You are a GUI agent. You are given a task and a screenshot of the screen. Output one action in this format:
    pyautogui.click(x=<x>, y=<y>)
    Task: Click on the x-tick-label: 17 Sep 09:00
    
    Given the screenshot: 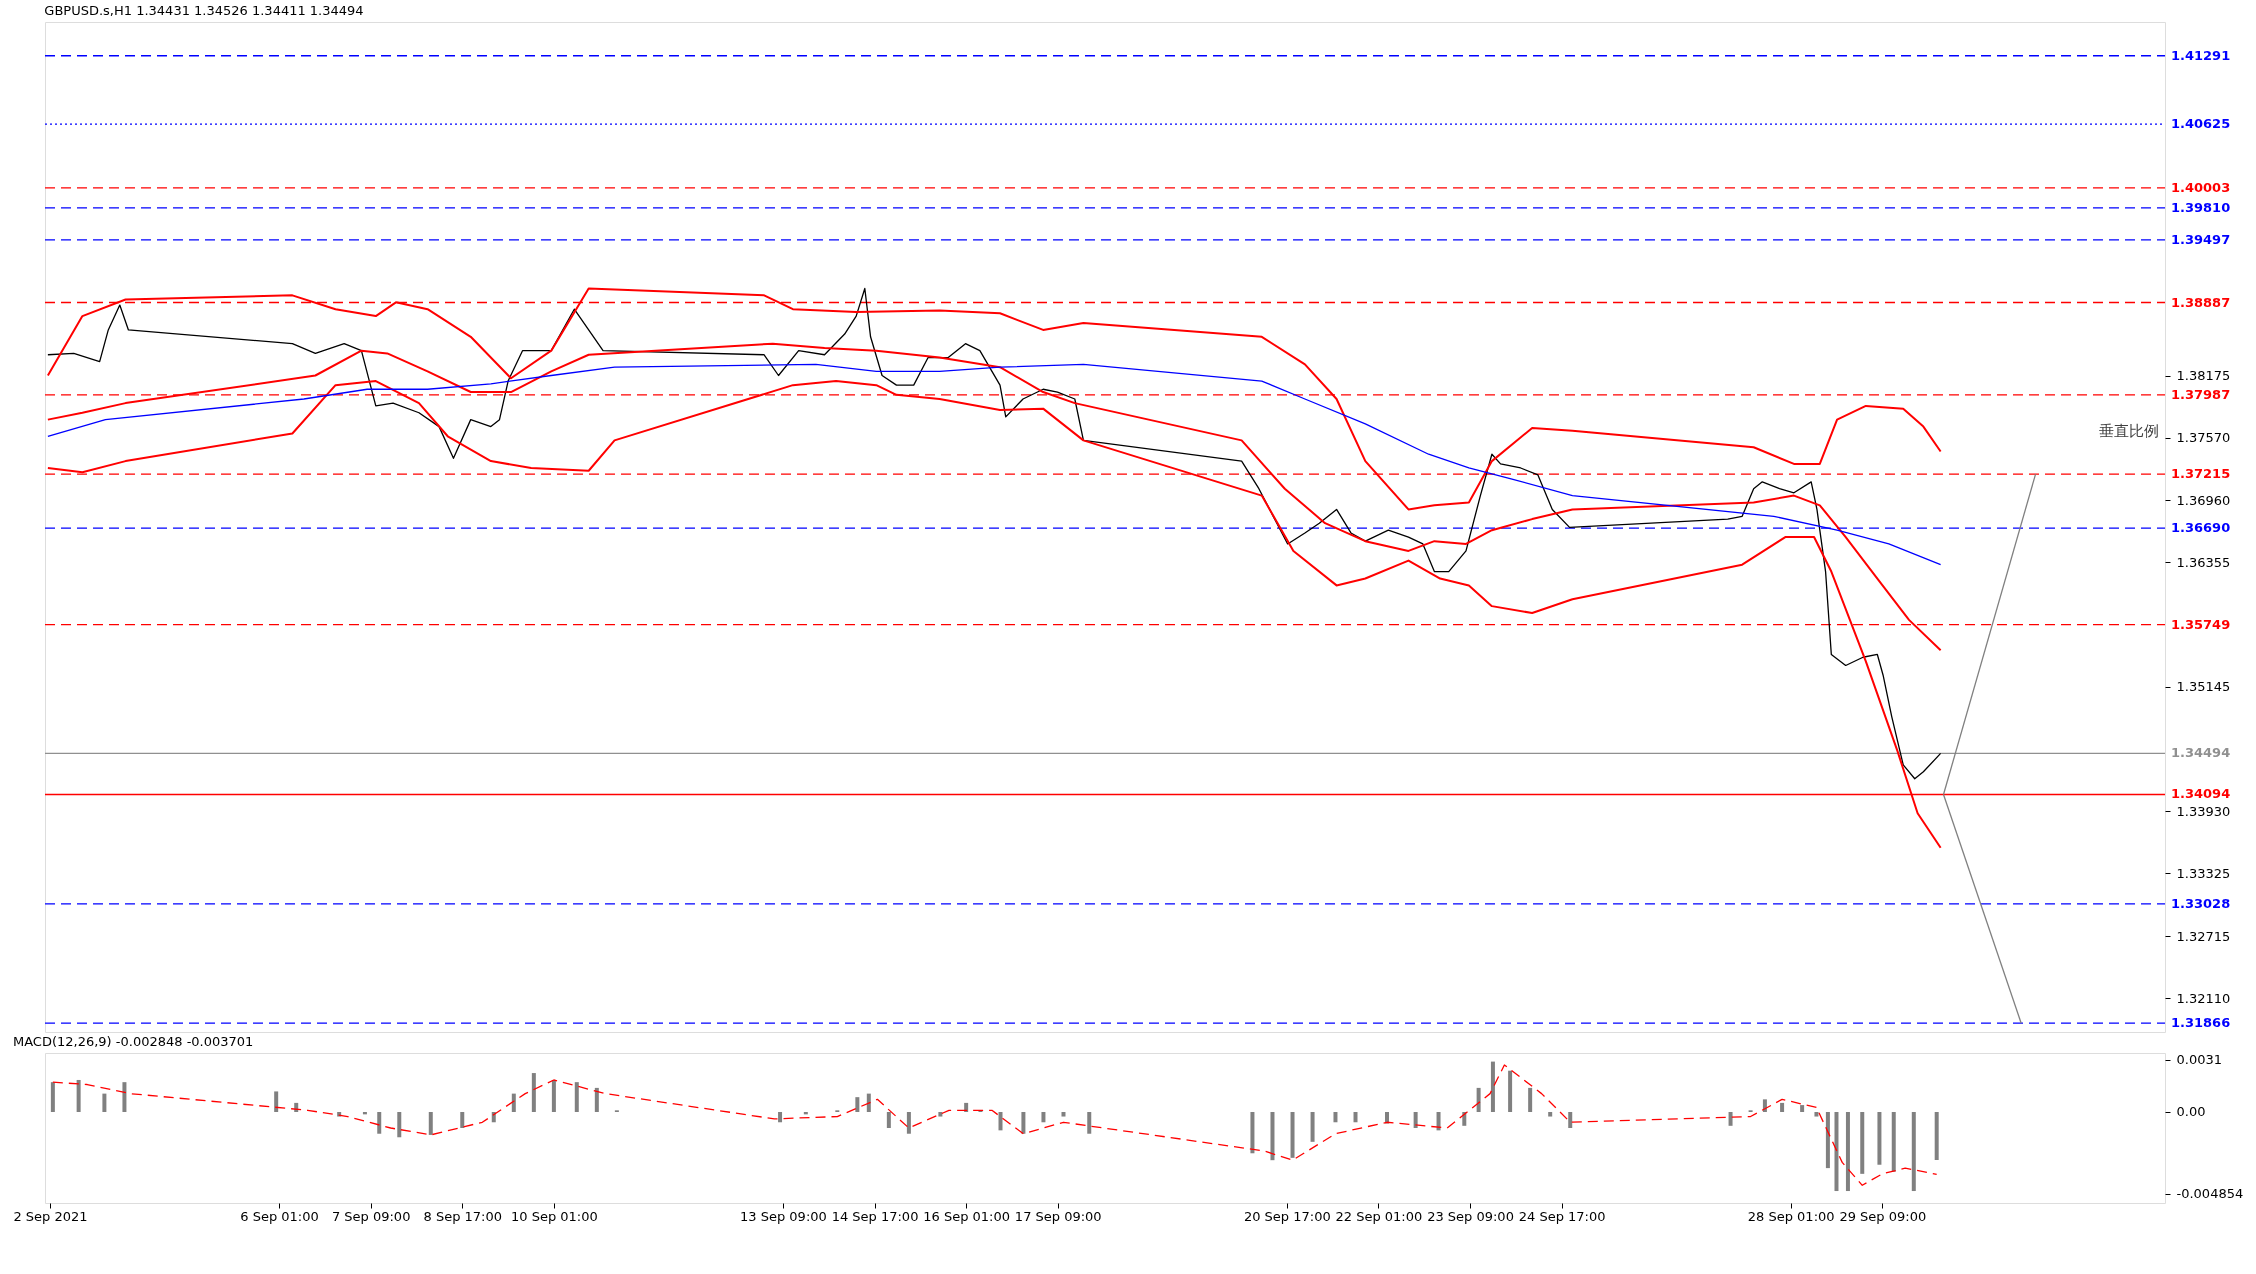 What is the action you would take?
    pyautogui.click(x=1058, y=1216)
    